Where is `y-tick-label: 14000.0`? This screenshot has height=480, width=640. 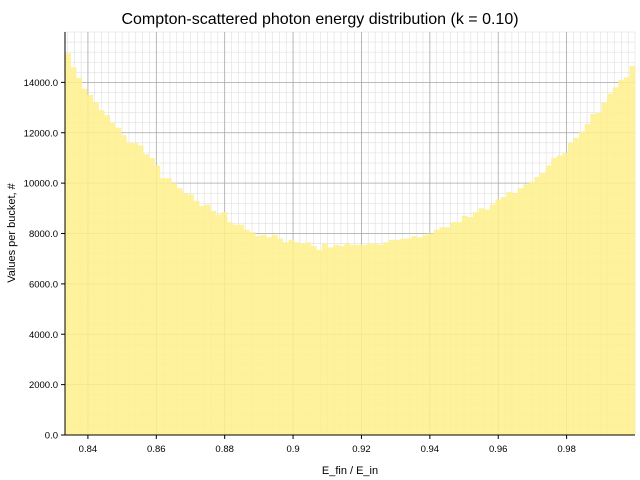
y-tick-label: 14000.0 is located at coordinates (41, 83).